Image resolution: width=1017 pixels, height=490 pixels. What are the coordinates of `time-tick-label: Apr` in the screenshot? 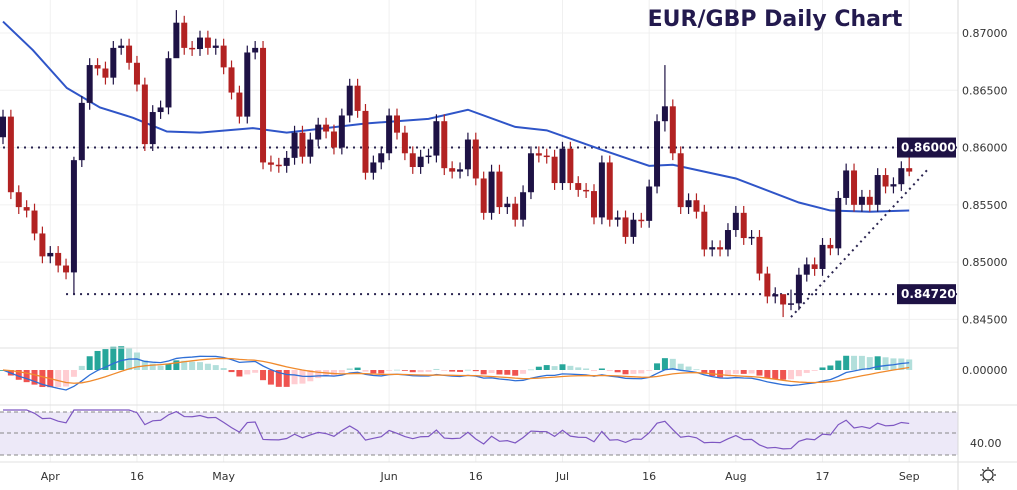 It's located at (51, 476).